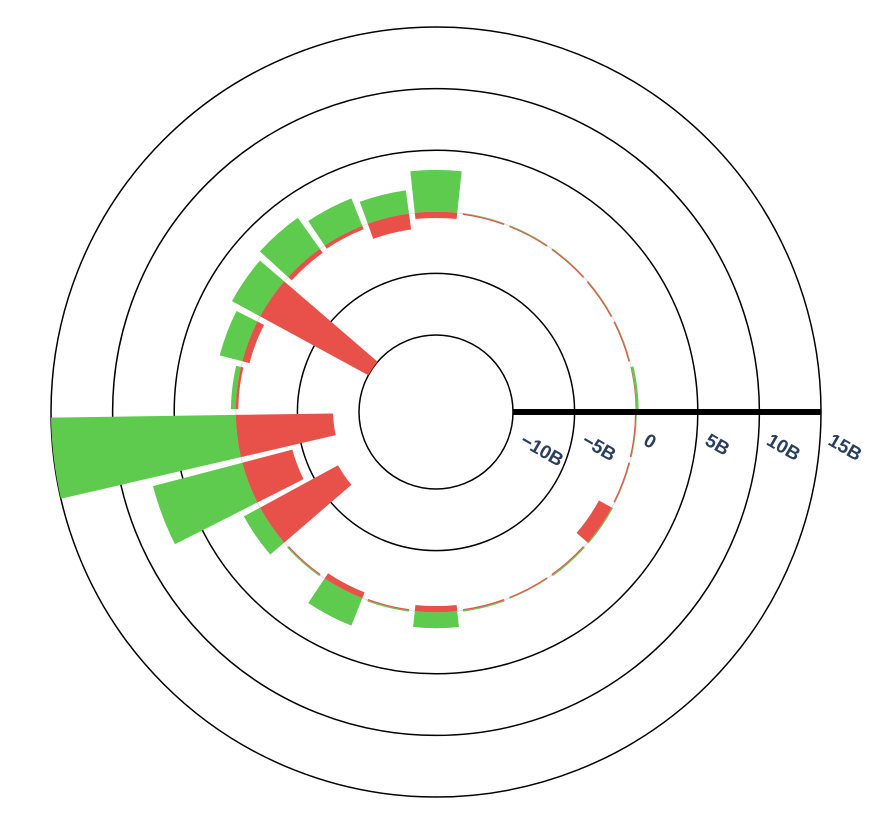  What do you see at coordinates (845, 448) in the screenshot?
I see `y-tick-label: 15B` at bounding box center [845, 448].